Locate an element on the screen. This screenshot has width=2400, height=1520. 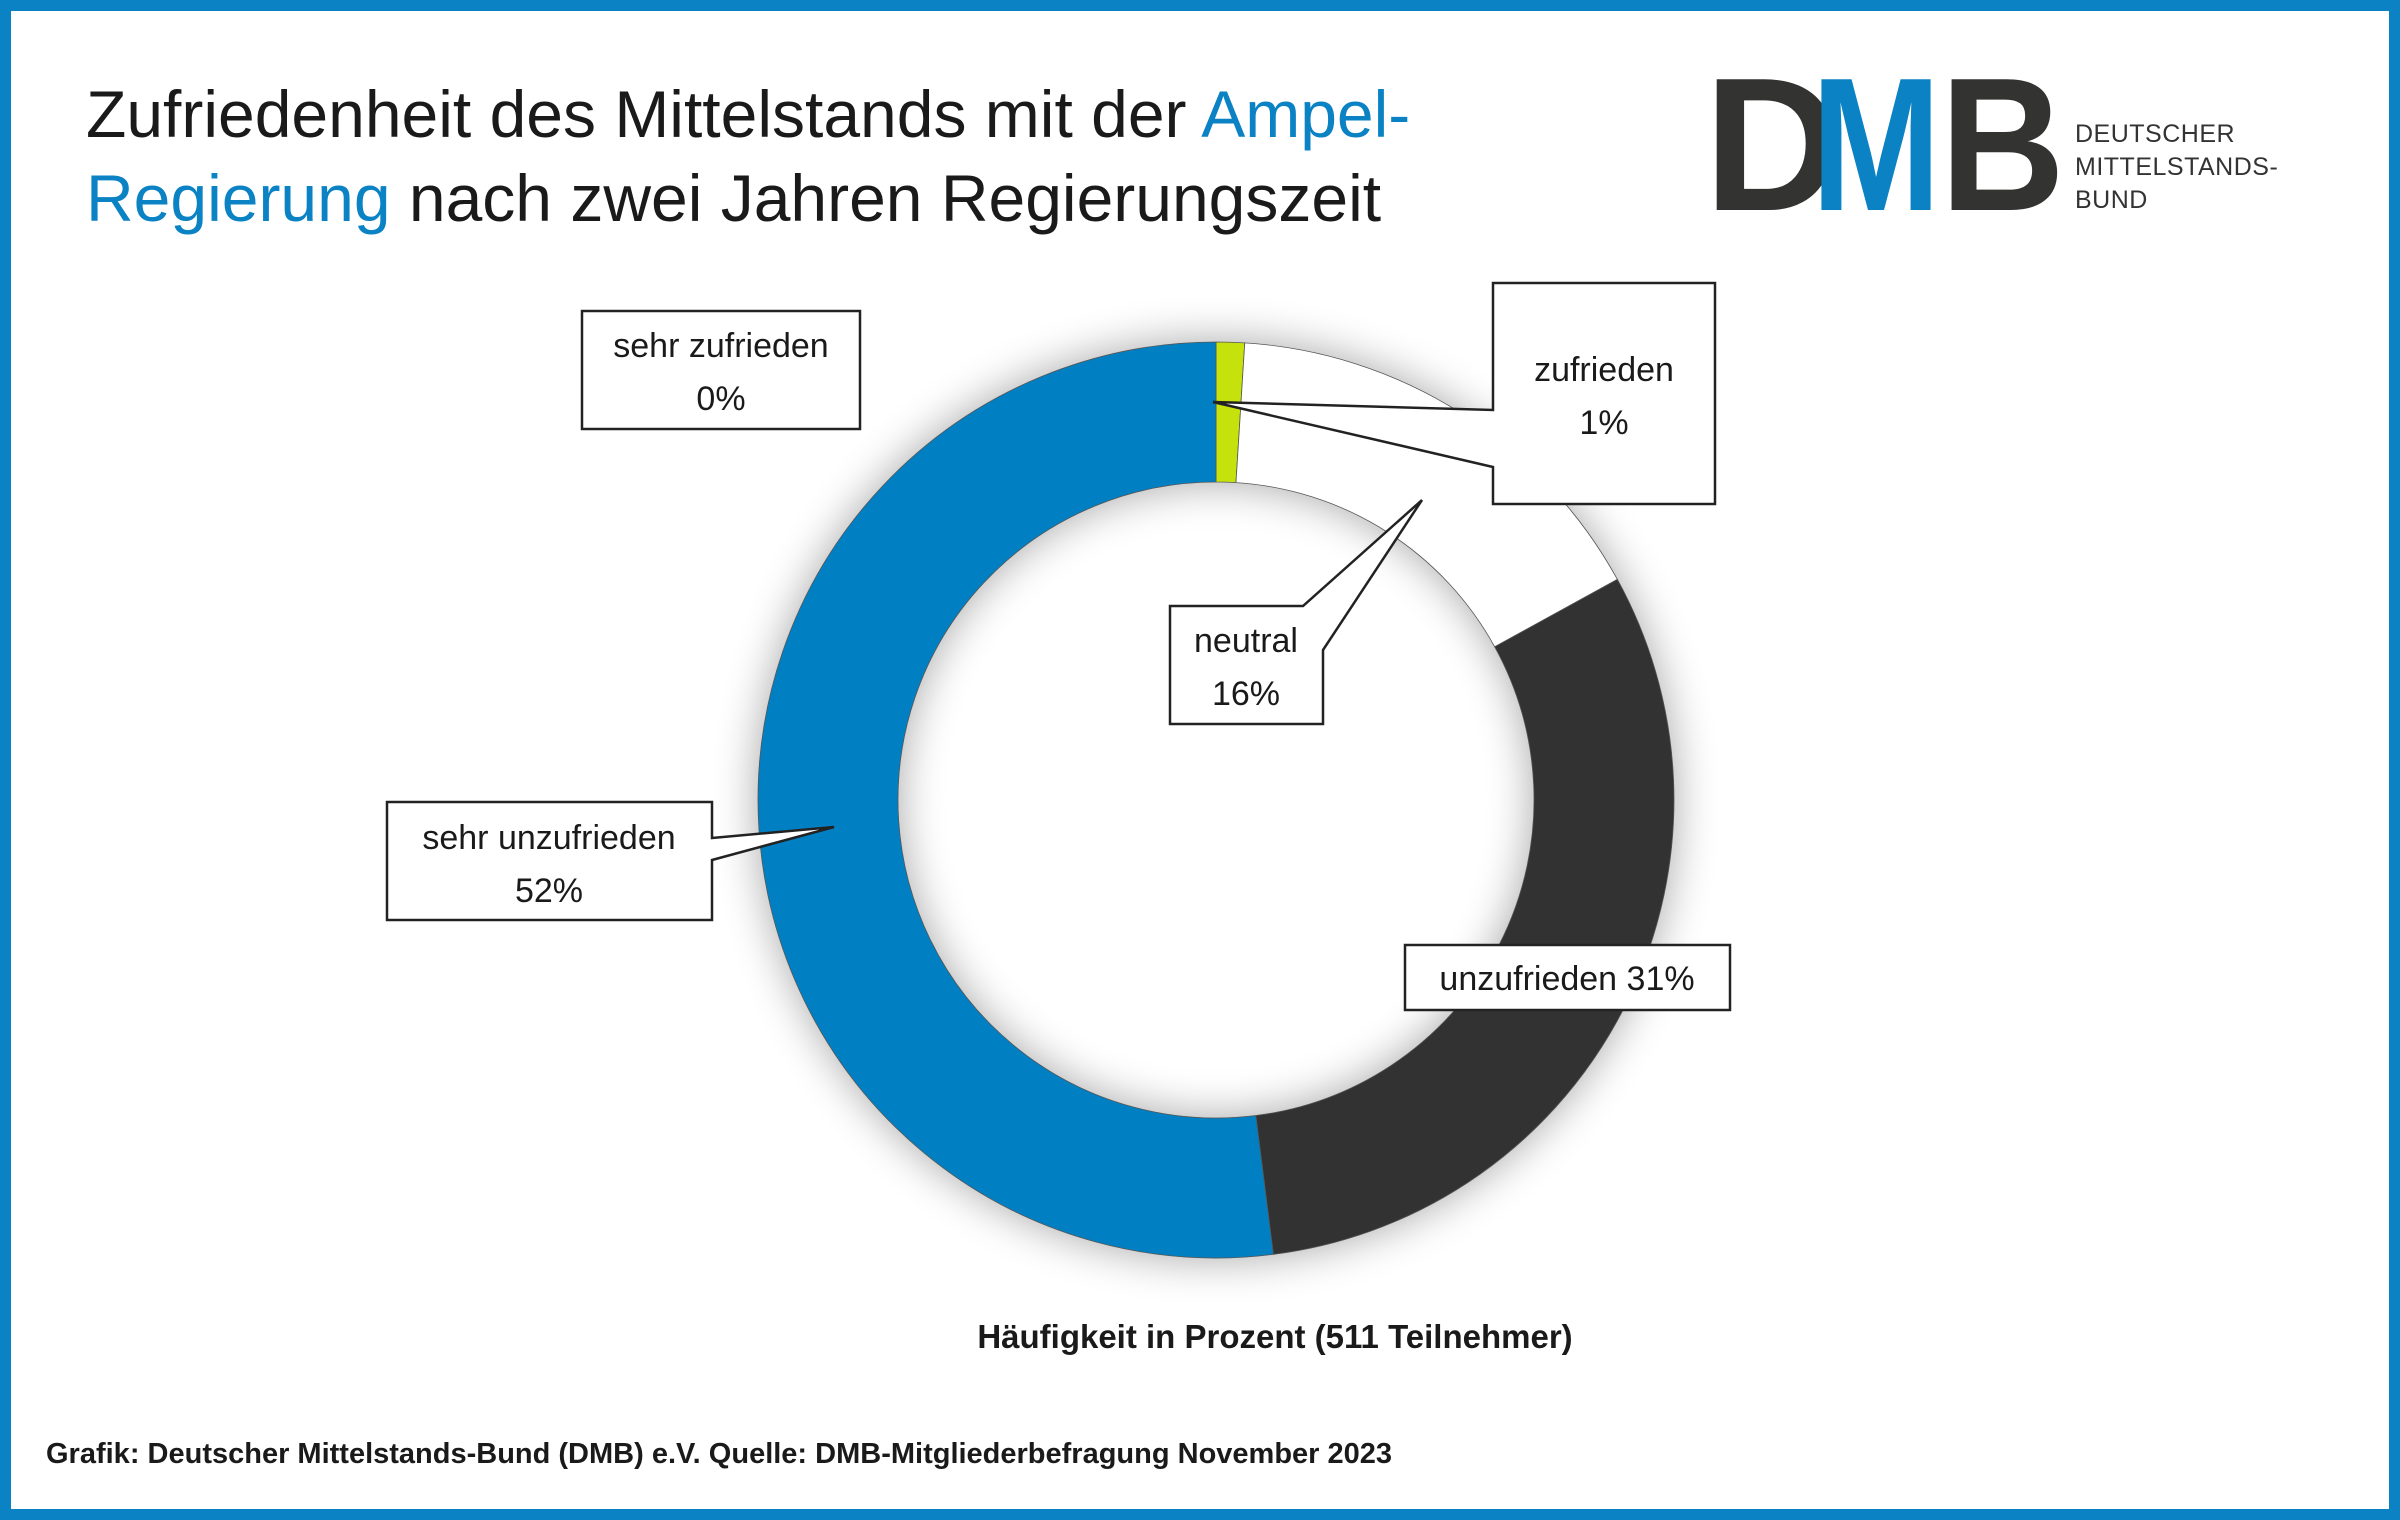
label-neutral: neutral 16% is located at coordinates (1296, 612).